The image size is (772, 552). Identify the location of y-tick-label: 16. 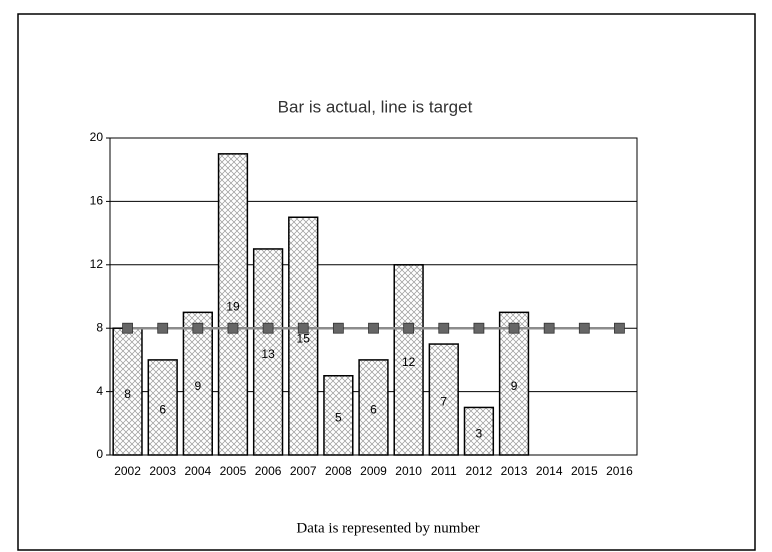
(97, 201).